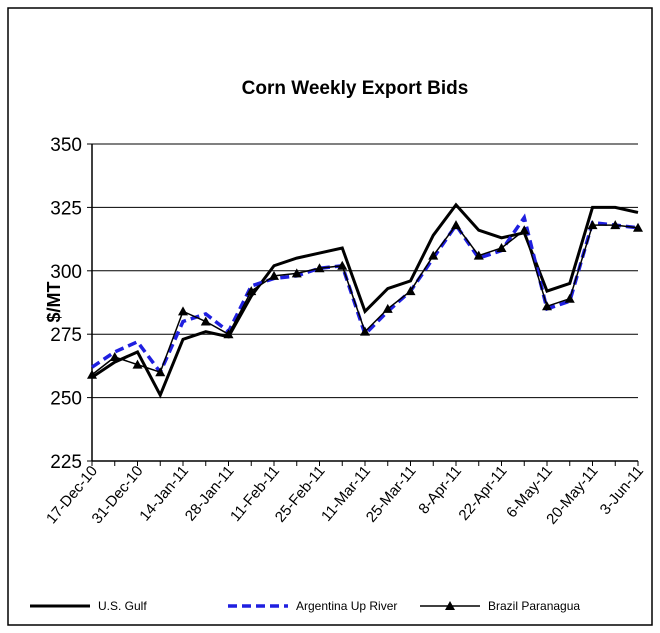  I want to click on y-tick-label: 225, so click(66, 462).